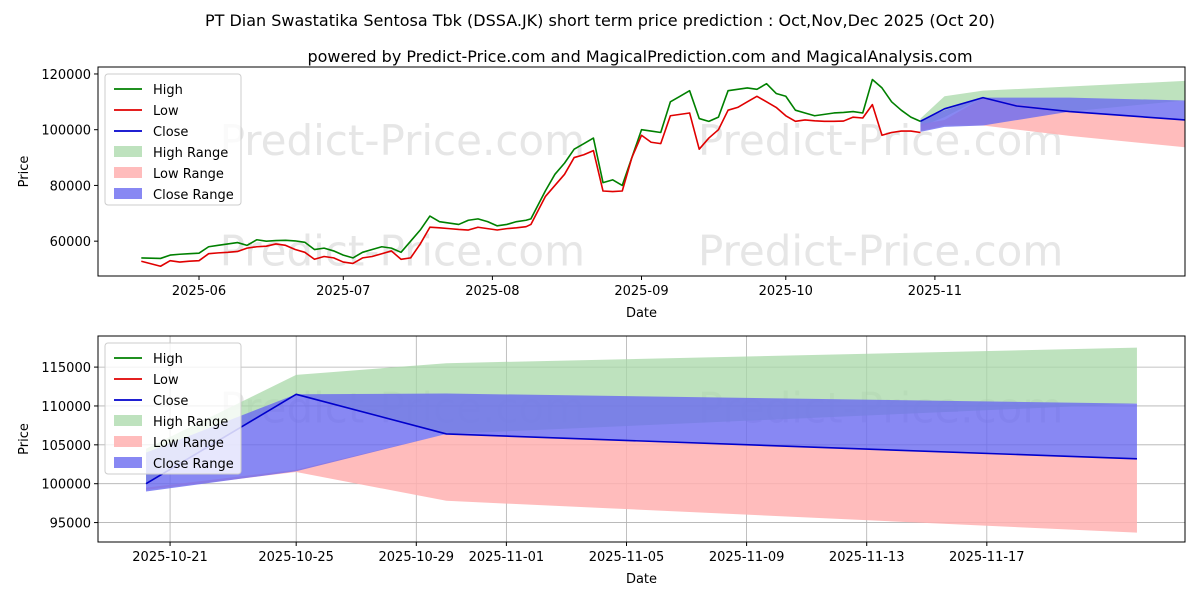  I want to click on x-tick-label: 2025-11-09, so click(747, 557).